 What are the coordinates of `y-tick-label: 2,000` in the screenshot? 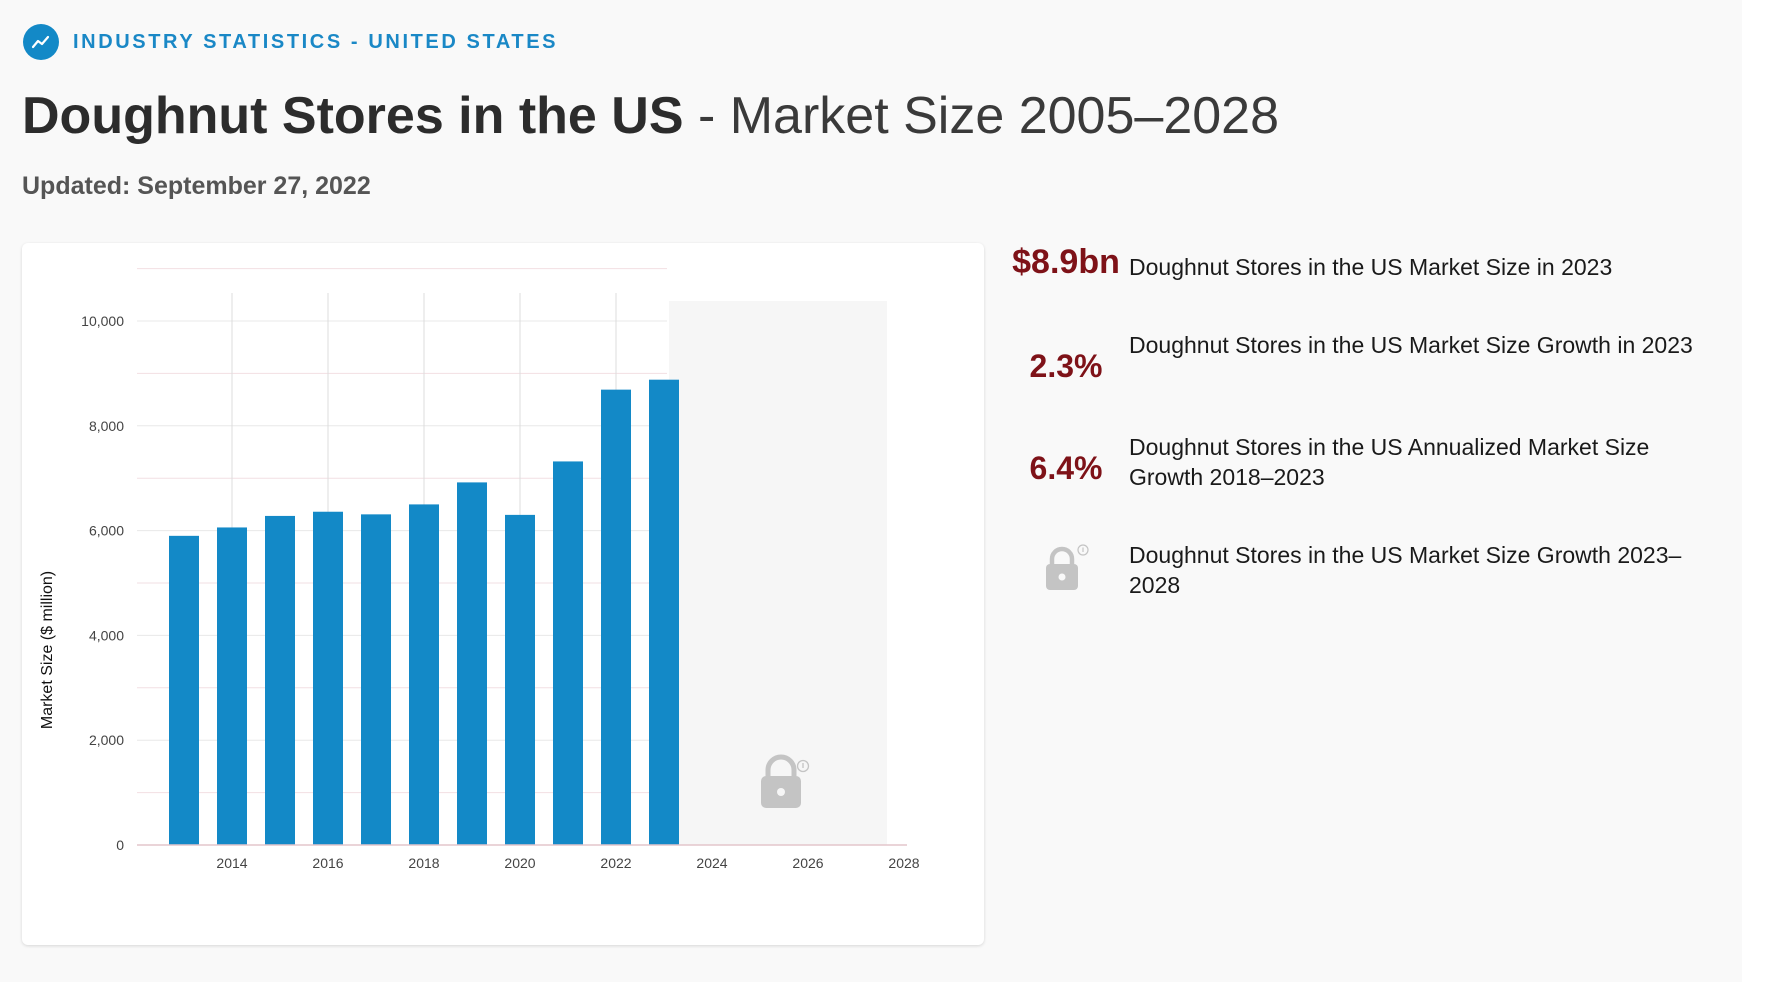 It's located at (106, 740).